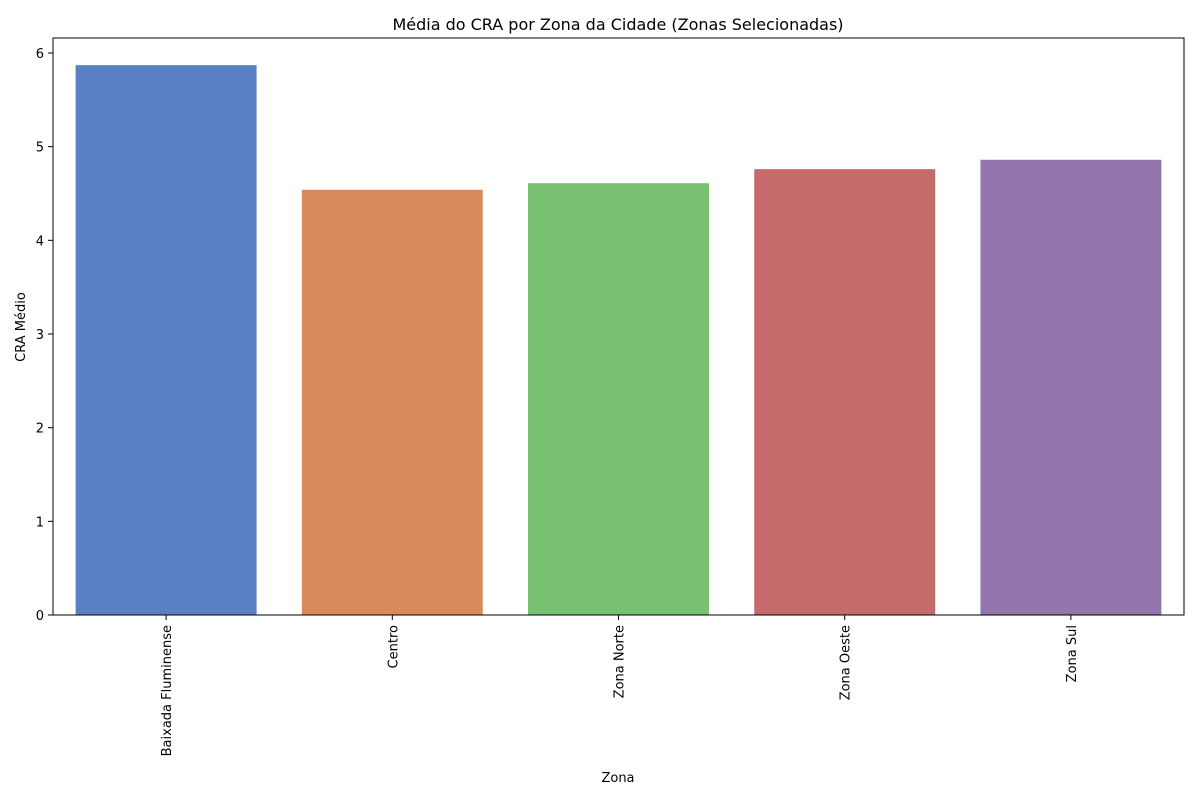 Image resolution: width=1200 pixels, height=800 pixels. What do you see at coordinates (167, 690) in the screenshot?
I see `x-tick-label: Baixada Fluminense` at bounding box center [167, 690].